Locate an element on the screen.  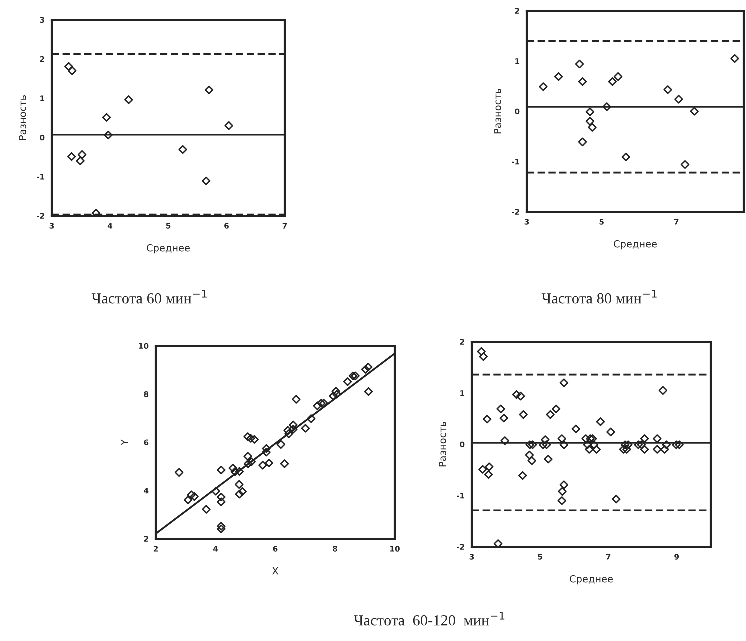
text: Частота 60 мин$^{−1}$ is located at coordinates (149, 297).